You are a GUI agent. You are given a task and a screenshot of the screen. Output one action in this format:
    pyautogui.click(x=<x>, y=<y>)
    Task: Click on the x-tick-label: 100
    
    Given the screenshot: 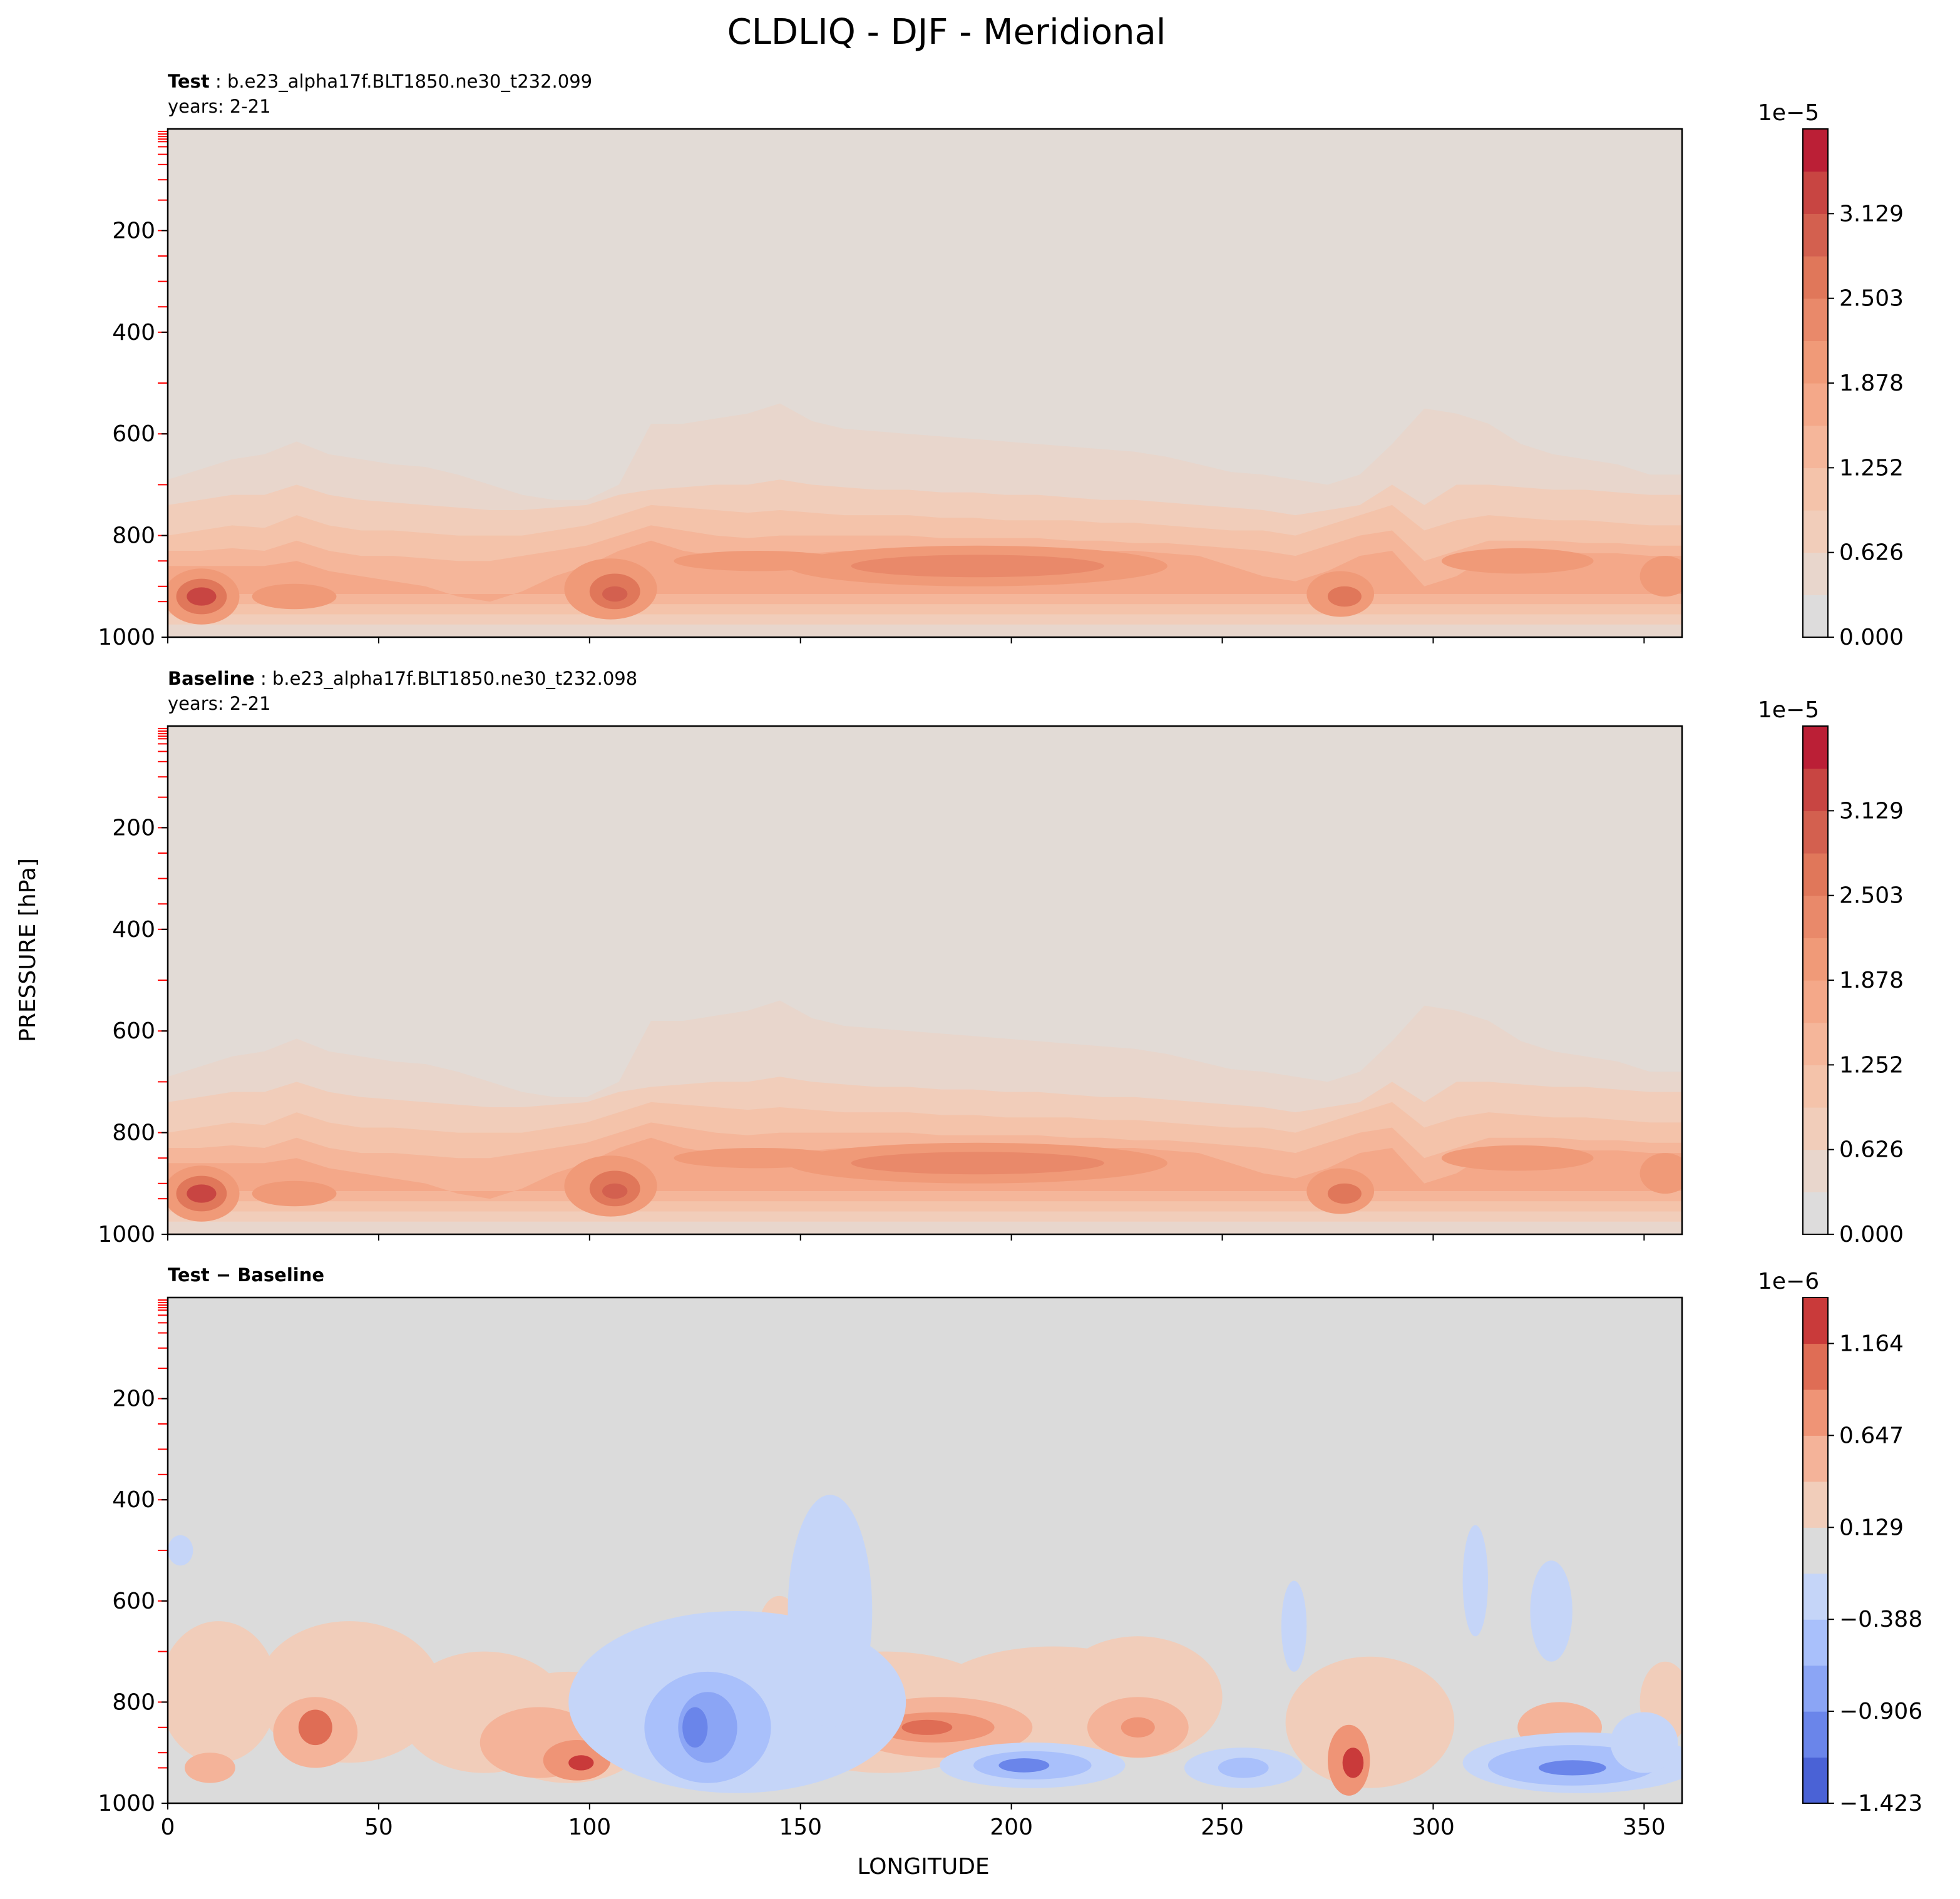 What is the action you would take?
    pyautogui.click(x=589, y=1827)
    